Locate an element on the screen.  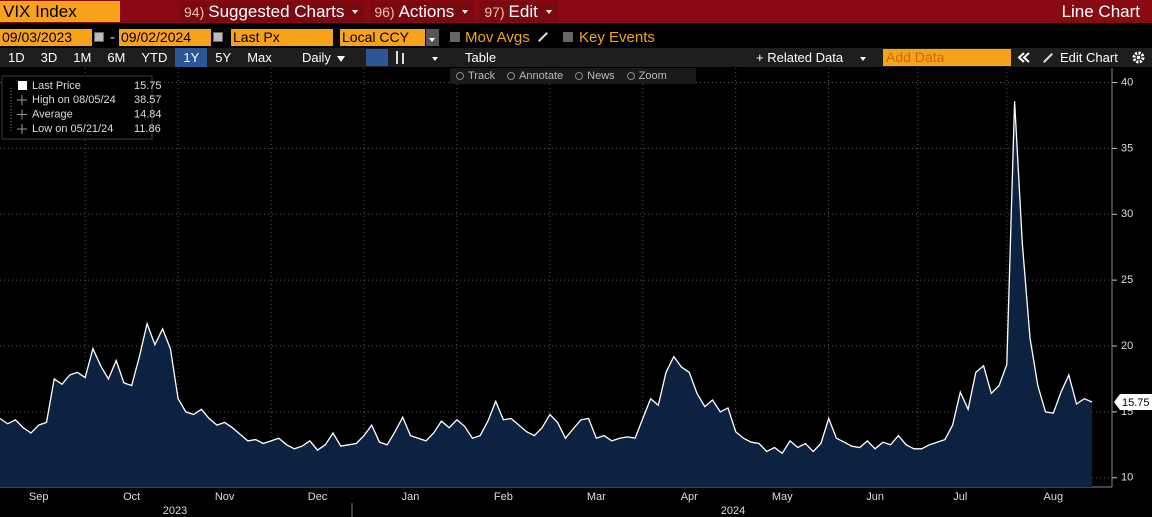
stat-label: Low on 05/21/24 is located at coordinates (72, 129).